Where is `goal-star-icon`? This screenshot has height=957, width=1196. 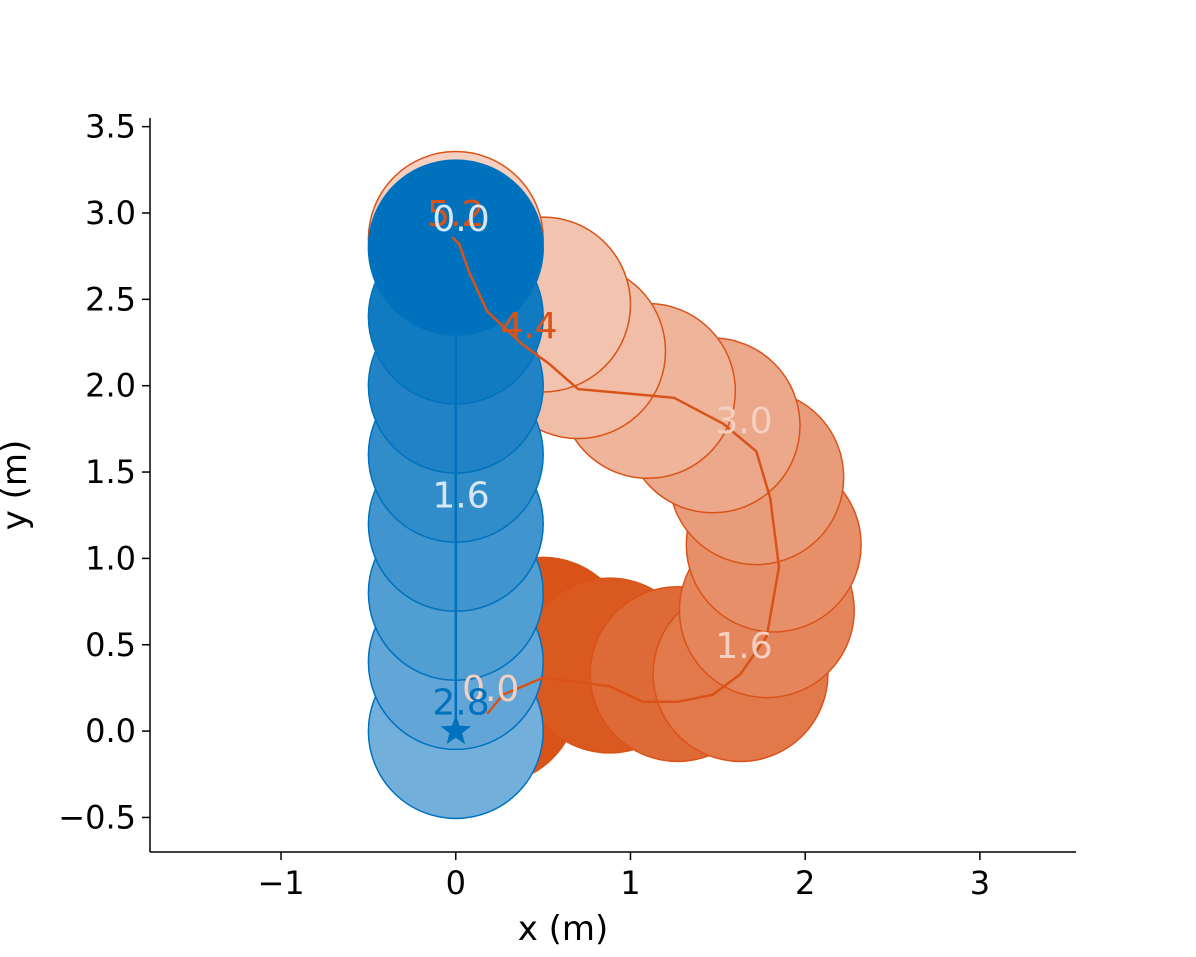 goal-star-icon is located at coordinates (456, 212).